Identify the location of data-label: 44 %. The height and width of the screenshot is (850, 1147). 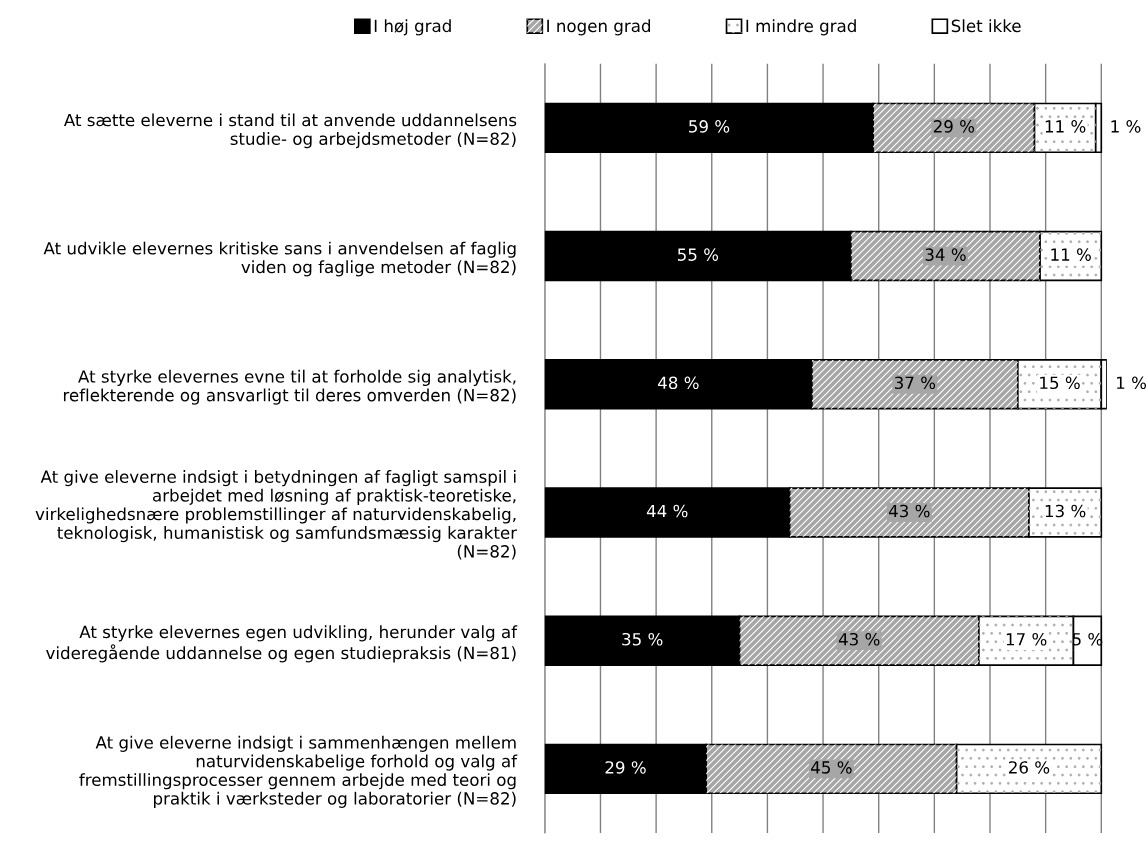
(667, 511).